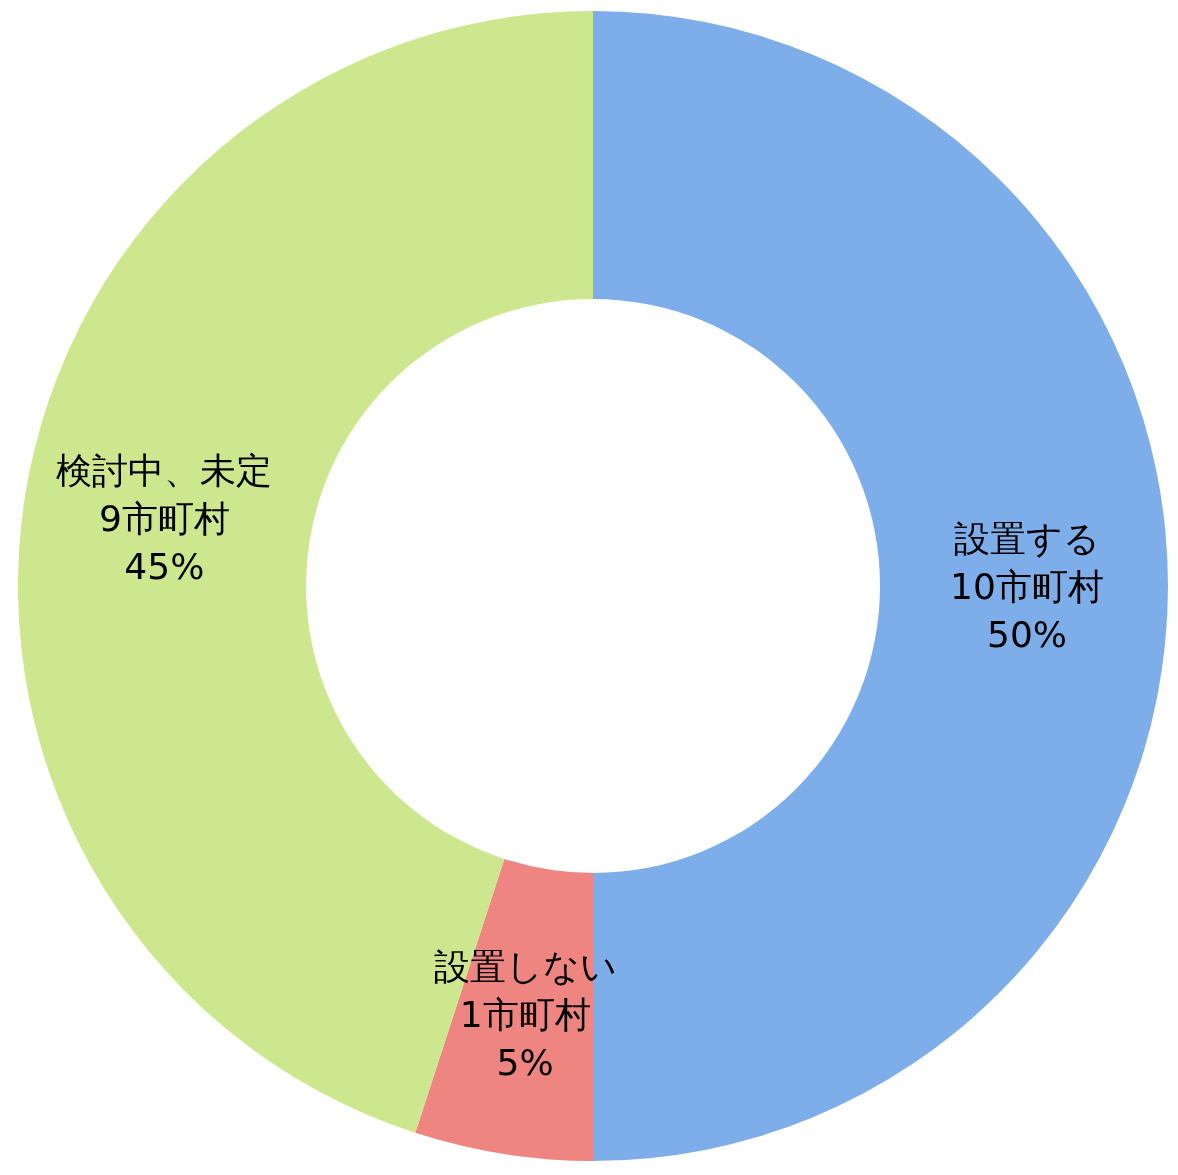  I want to click on slice-label: 検討中、未定, so click(164, 470).